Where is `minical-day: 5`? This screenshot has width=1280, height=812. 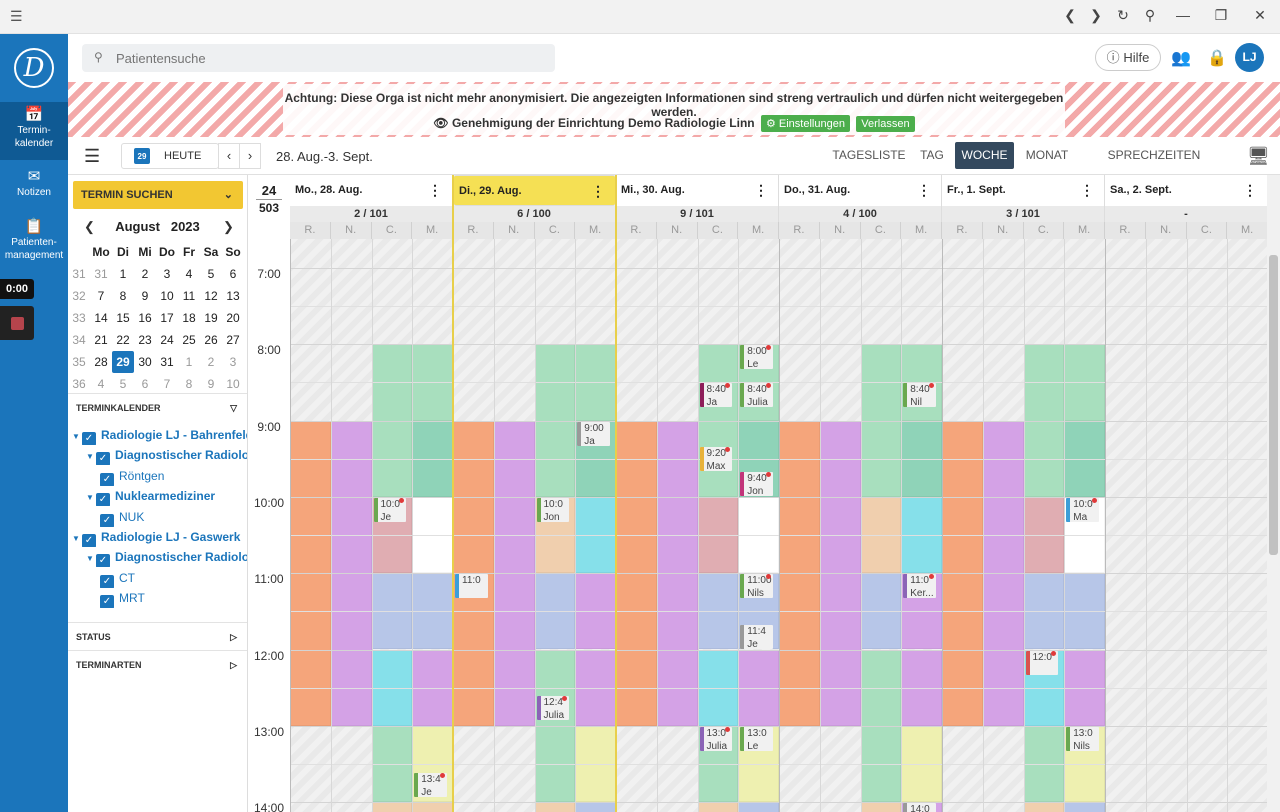
minical-day: 5 is located at coordinates (123, 384).